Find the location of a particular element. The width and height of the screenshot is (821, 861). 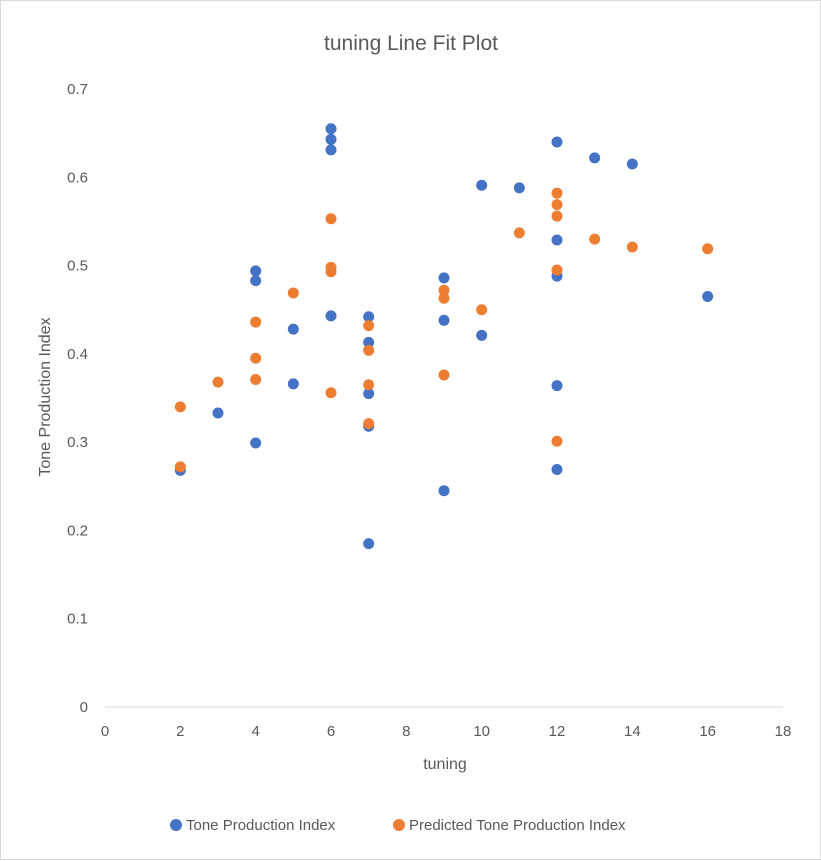

x-tick-label: 12 is located at coordinates (557, 731).